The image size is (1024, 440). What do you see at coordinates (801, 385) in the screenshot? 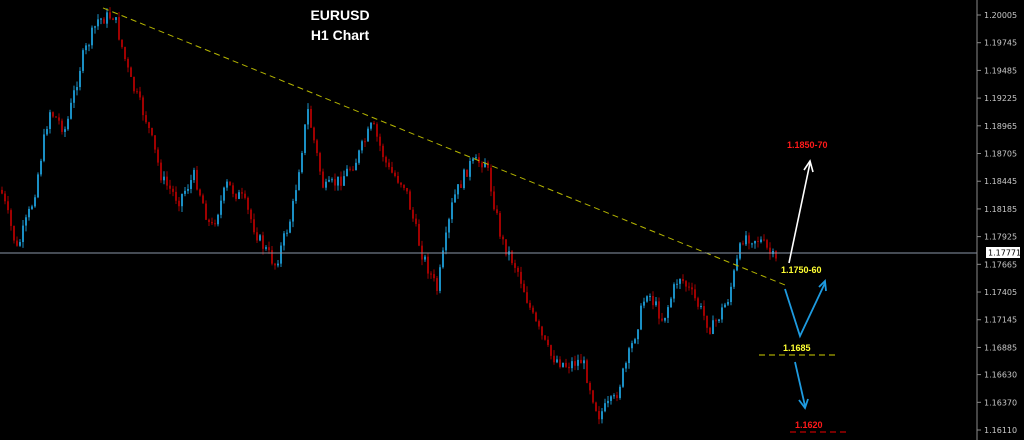
I see `blue-arrow-down-icon` at bounding box center [801, 385].